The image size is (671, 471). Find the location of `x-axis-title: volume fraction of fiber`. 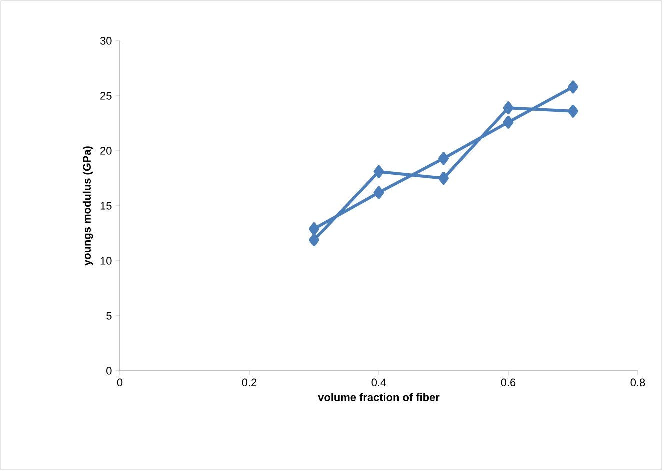

x-axis-title: volume fraction of fiber is located at coordinates (379, 397).